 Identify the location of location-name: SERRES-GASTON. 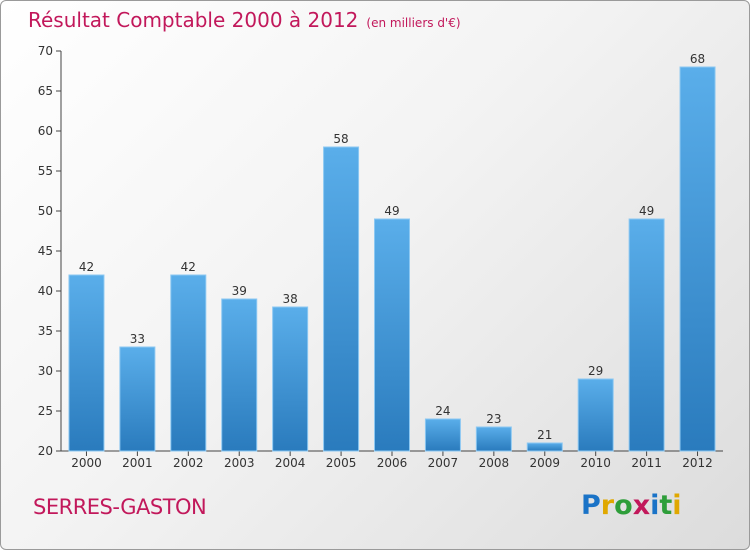
(120, 507).